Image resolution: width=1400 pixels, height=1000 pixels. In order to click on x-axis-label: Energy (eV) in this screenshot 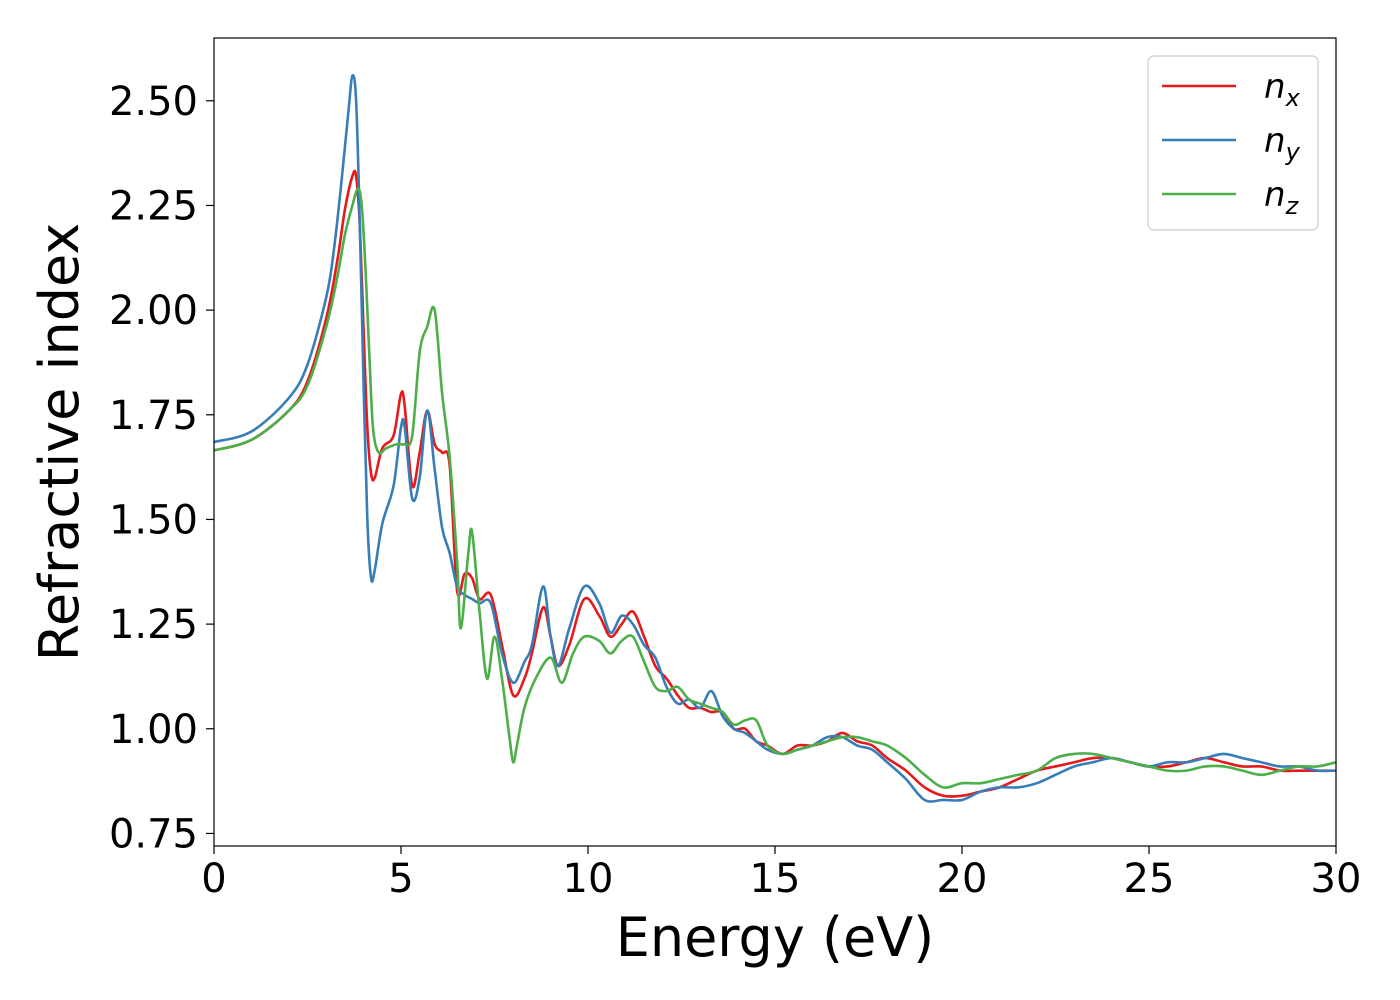, I will do `click(775, 937)`.